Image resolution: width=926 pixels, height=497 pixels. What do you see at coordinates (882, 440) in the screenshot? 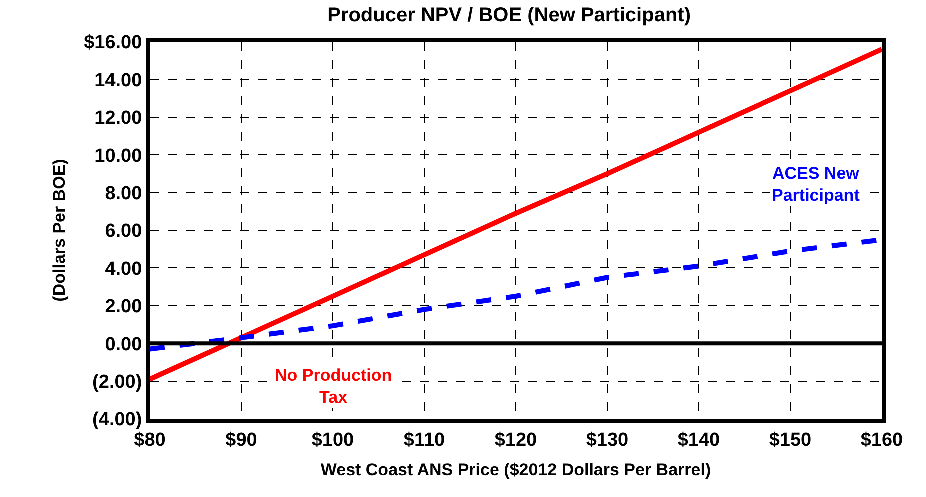
I see `x-tick-label: $160` at bounding box center [882, 440].